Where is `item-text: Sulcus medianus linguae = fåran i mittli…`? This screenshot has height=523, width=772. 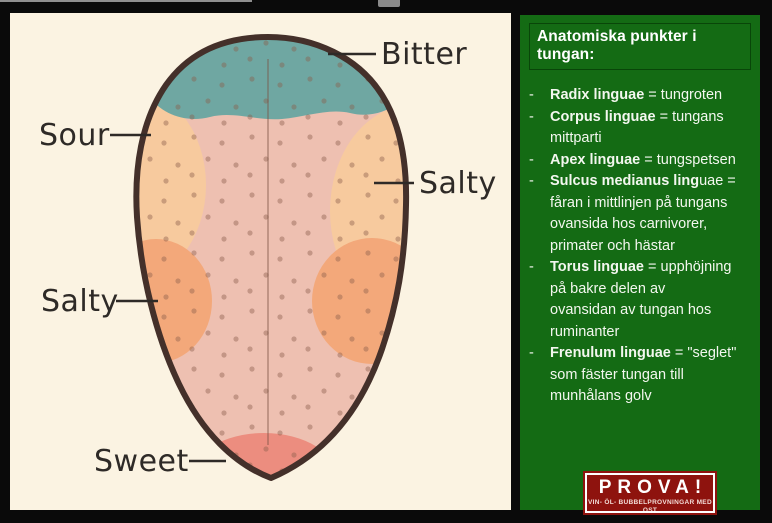
item-text: Sulcus medianus linguae = fåran i mittli… is located at coordinates (651, 214).